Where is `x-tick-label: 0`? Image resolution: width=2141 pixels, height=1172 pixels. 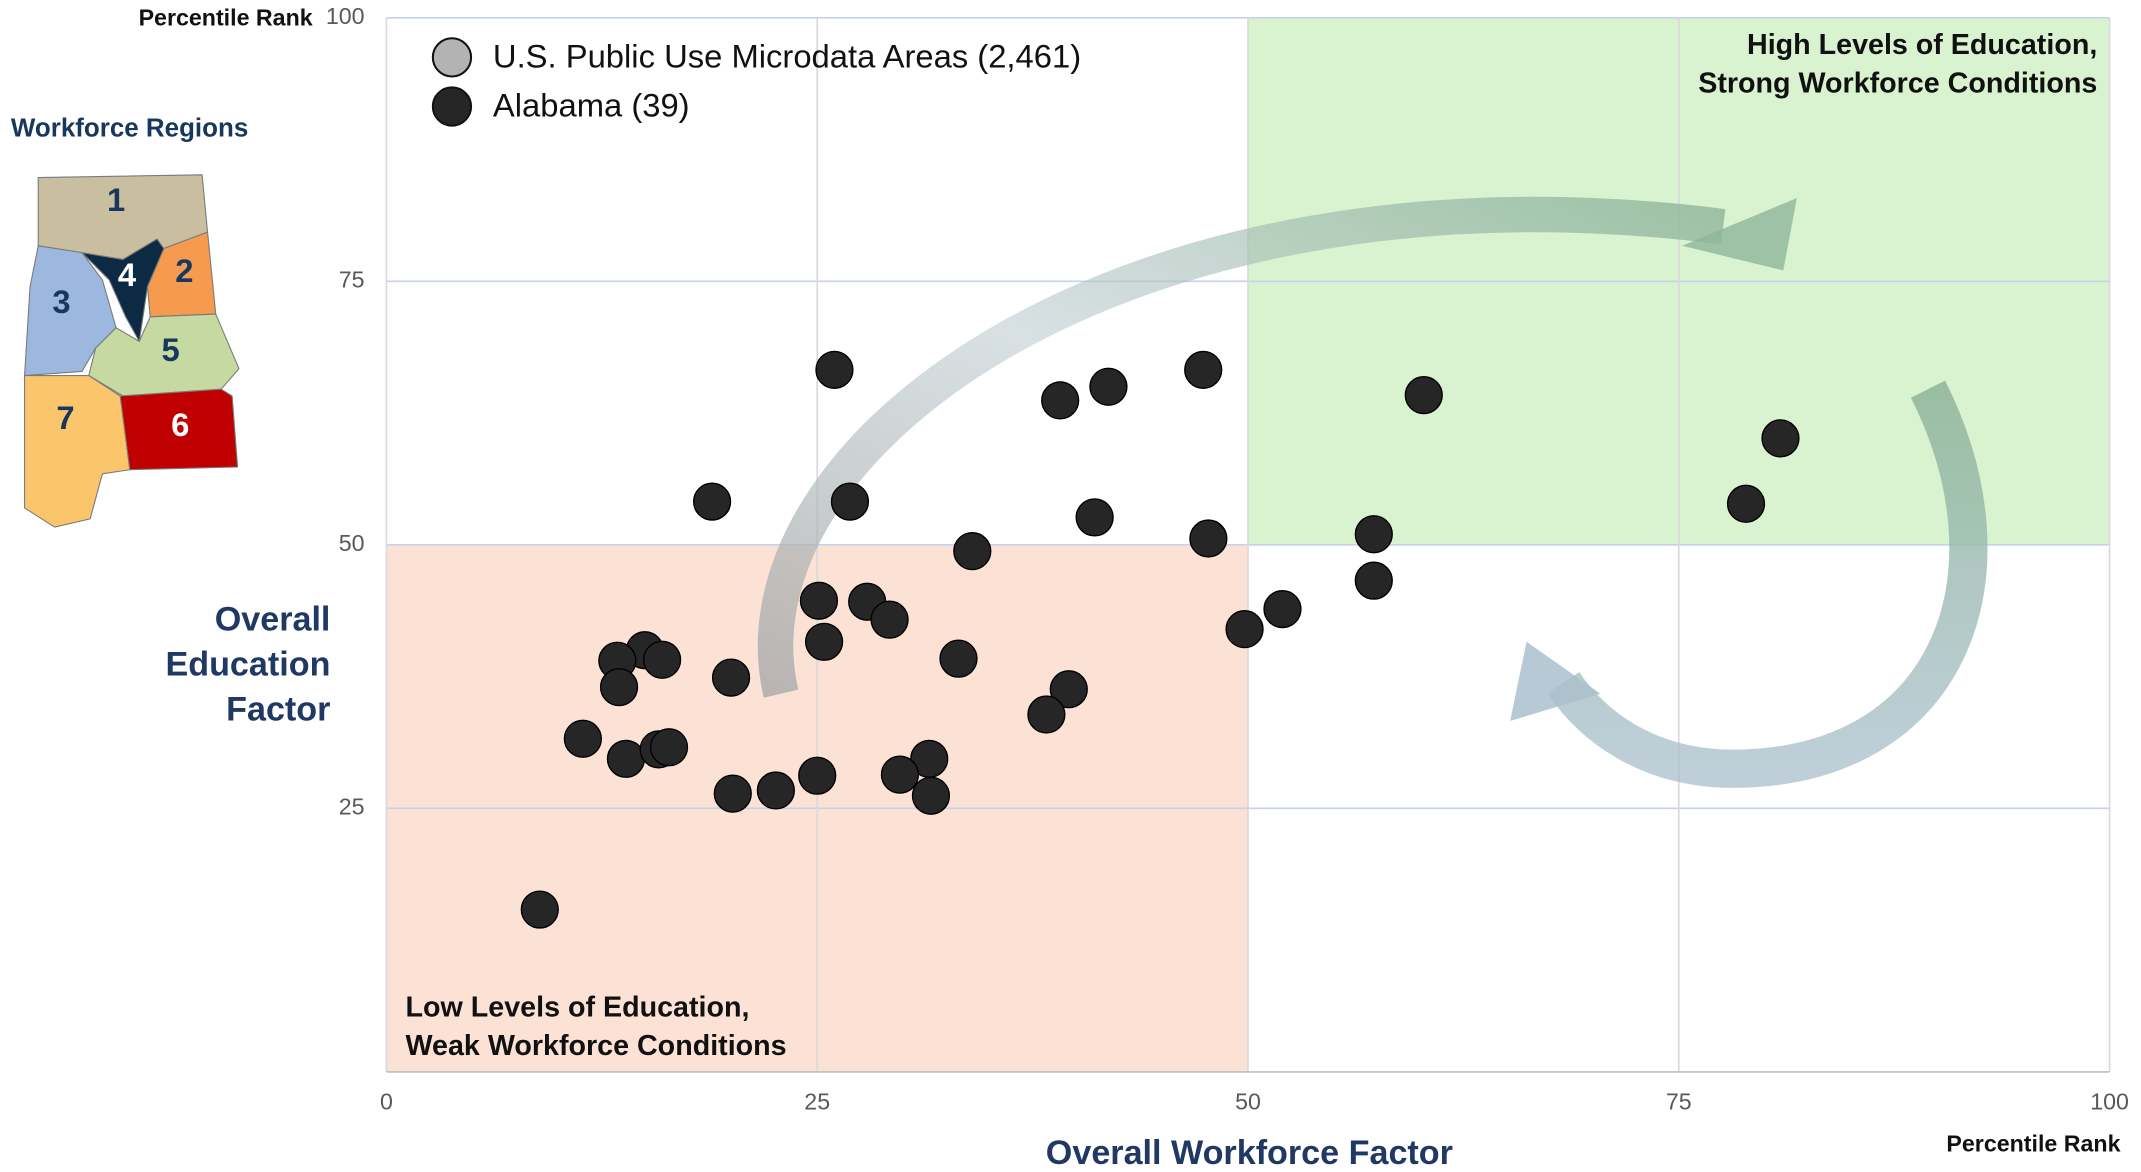 x-tick-label: 0 is located at coordinates (386, 1101).